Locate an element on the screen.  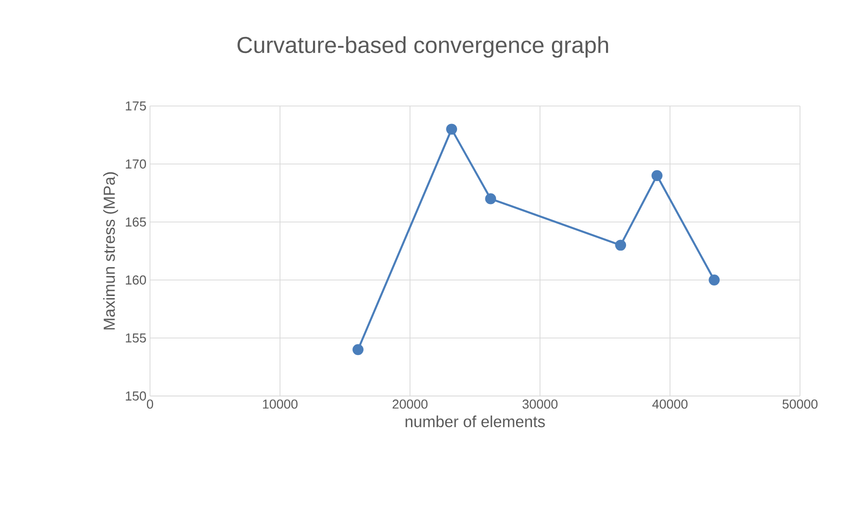
y-tick-label: 165 is located at coordinates (136, 222).